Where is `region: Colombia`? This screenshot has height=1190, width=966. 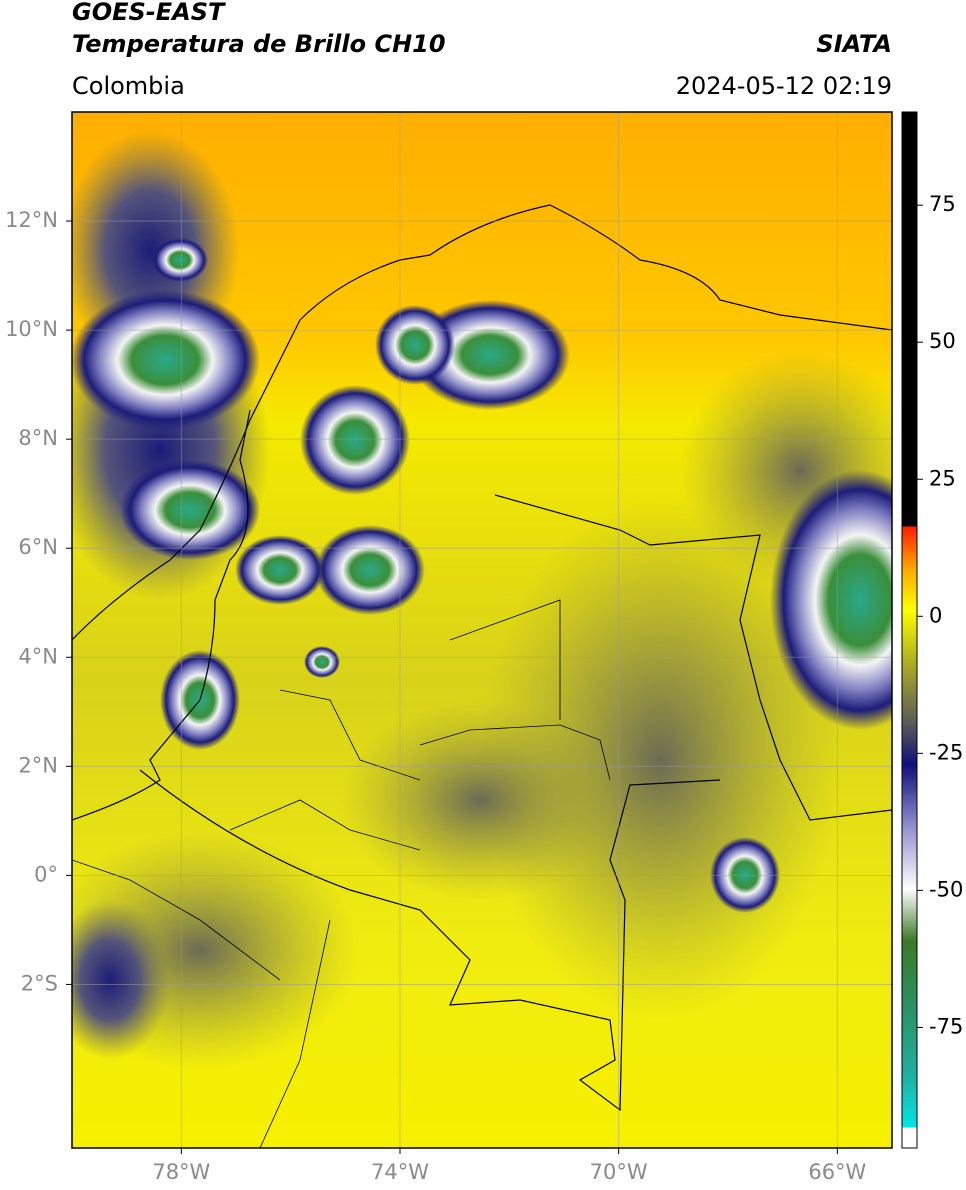 region: Colombia is located at coordinates (128, 86).